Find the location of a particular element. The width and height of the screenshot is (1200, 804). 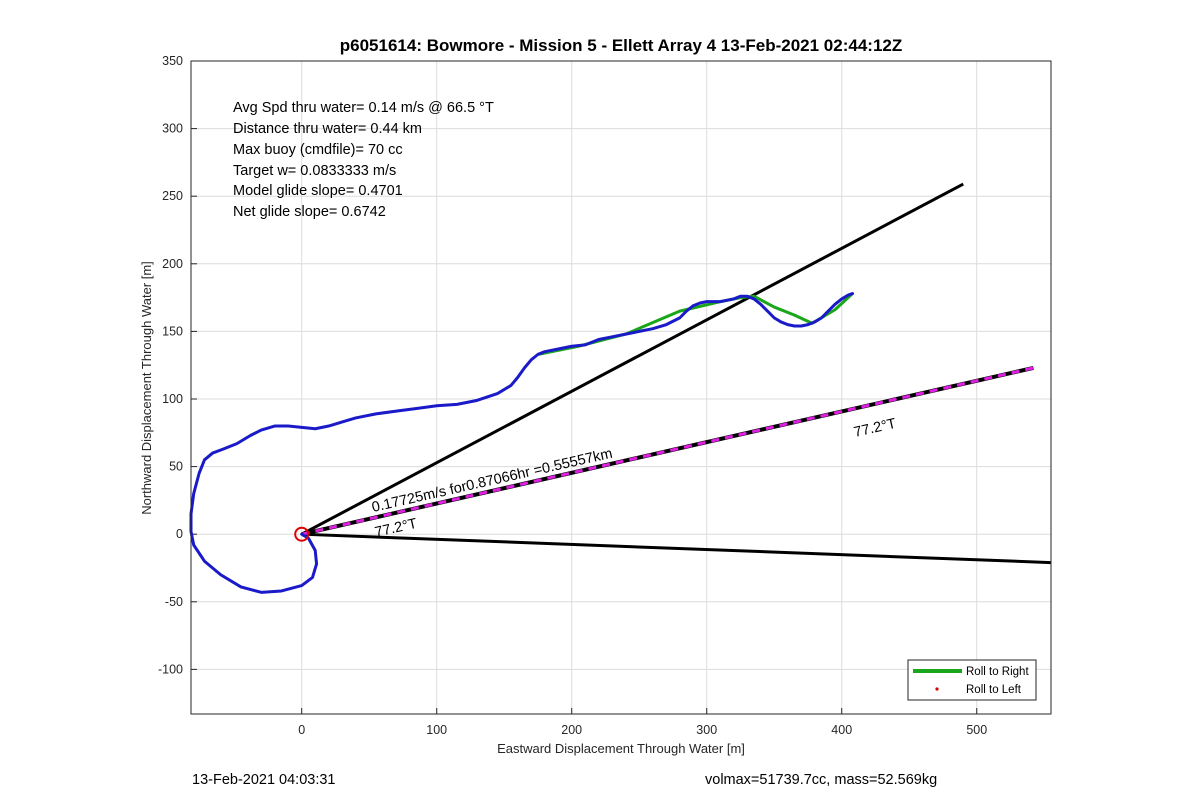

x-tick-label: 300 is located at coordinates (706, 730).